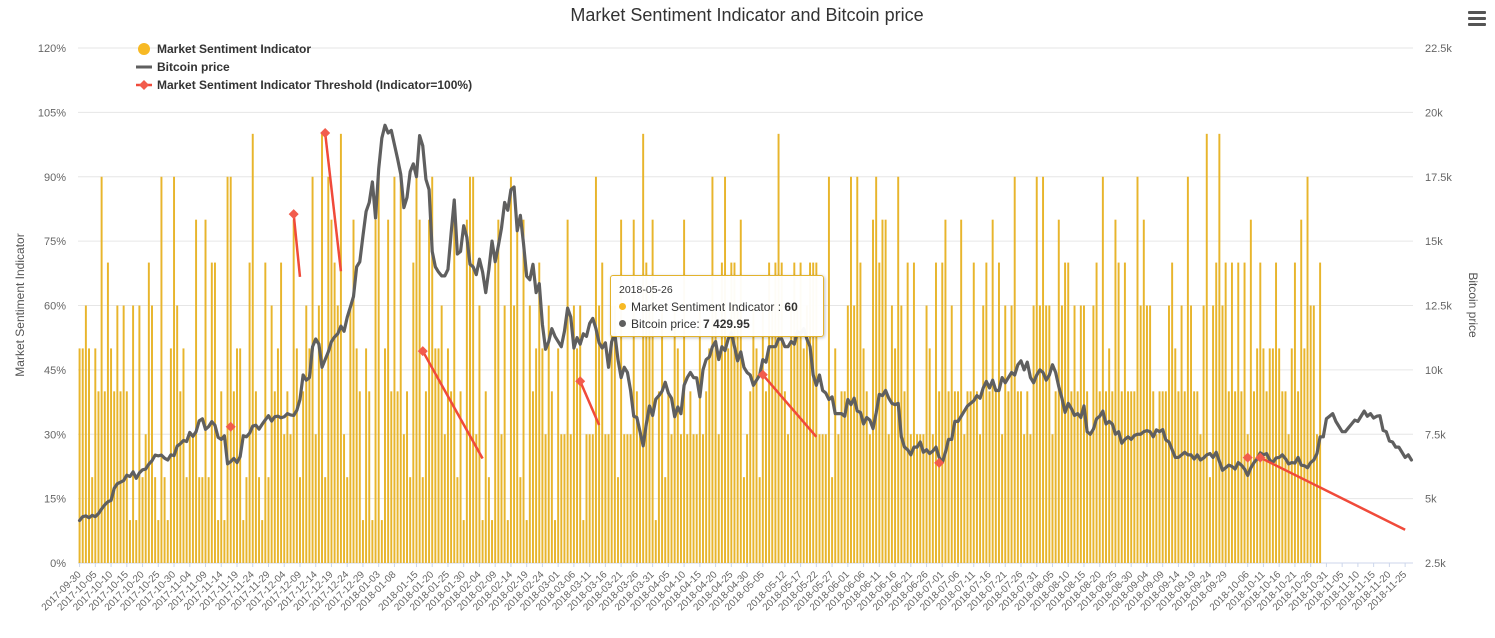 The image size is (1495, 638). What do you see at coordinates (52, 113) in the screenshot?
I see `y-tick-label: 105%` at bounding box center [52, 113].